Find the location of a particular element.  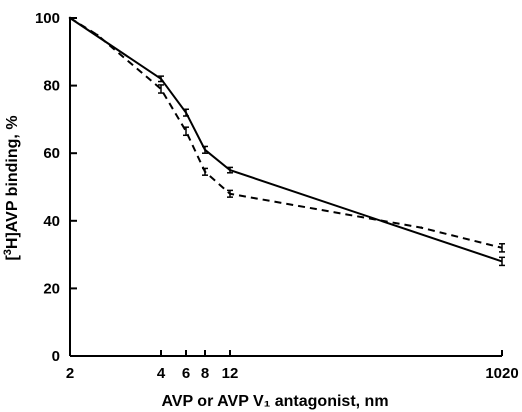

x-tick-label: 2 is located at coordinates (70, 373).